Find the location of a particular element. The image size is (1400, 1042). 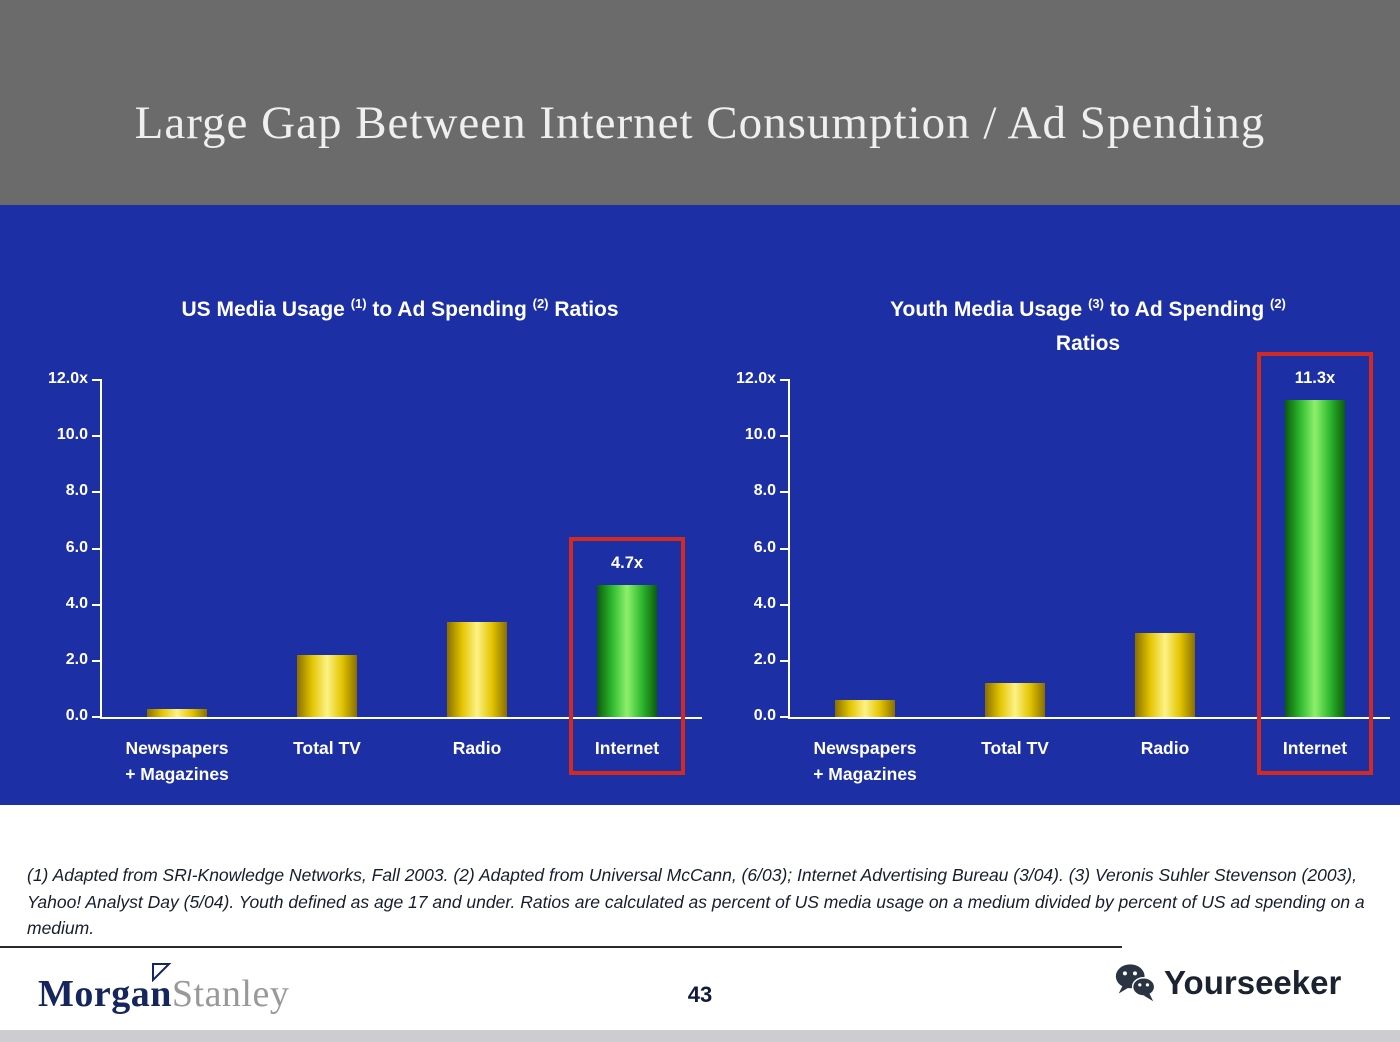

chart-title-text: US Media Usage is located at coordinates (266, 309).